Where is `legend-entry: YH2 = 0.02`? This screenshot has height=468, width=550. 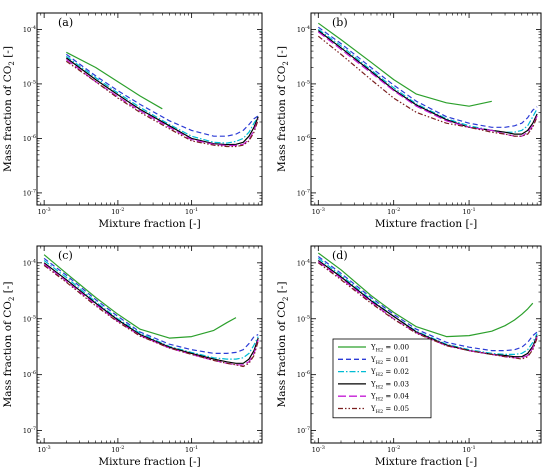
legend-entry: YH2 = 0.02 is located at coordinates (389, 373).